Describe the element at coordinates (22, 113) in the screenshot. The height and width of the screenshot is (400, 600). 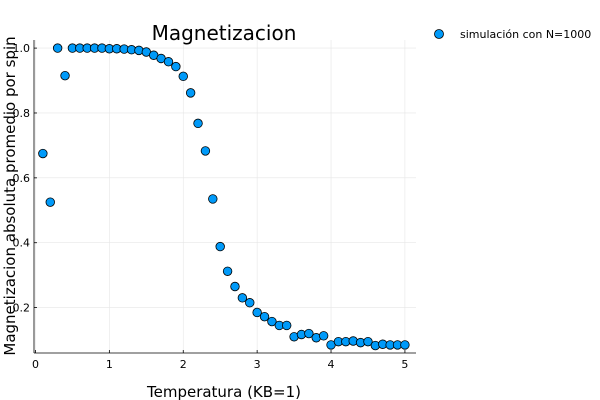
I see `y-tick-label: 0.8` at that location.